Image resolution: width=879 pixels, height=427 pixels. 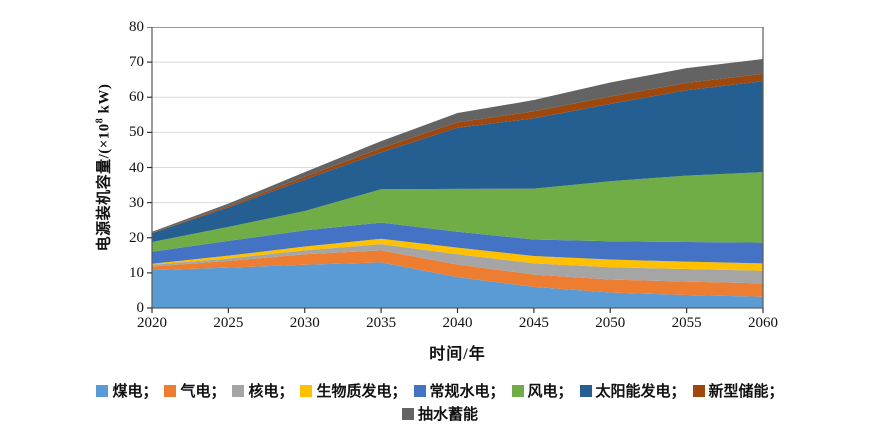 What do you see at coordinates (152, 323) in the screenshot?
I see `x-tick-label: 2020` at bounding box center [152, 323].